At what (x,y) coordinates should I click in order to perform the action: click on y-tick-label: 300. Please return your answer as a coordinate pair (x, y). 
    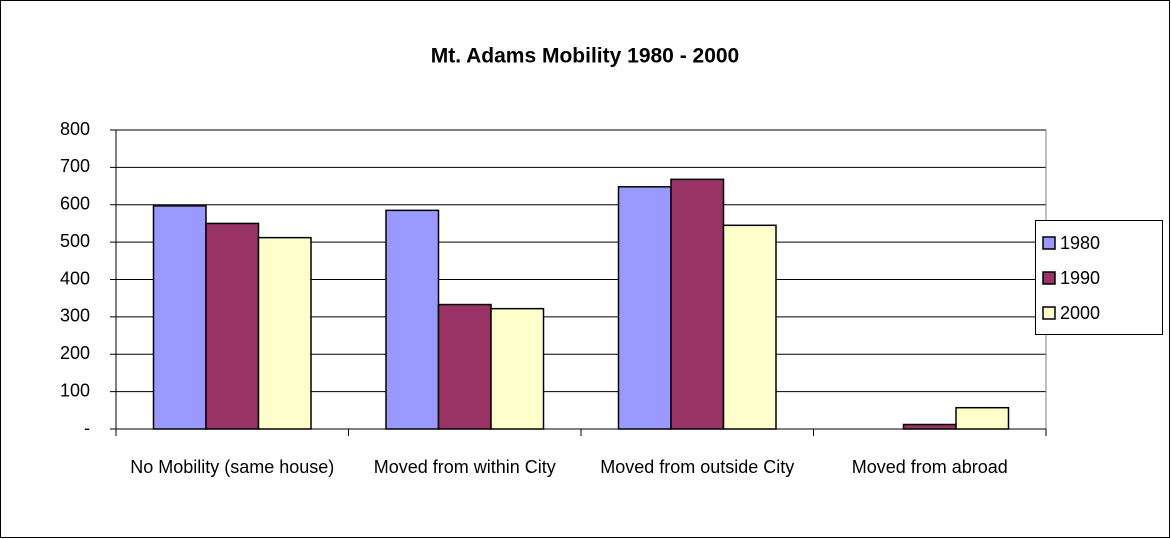
    Looking at the image, I should click on (75, 316).